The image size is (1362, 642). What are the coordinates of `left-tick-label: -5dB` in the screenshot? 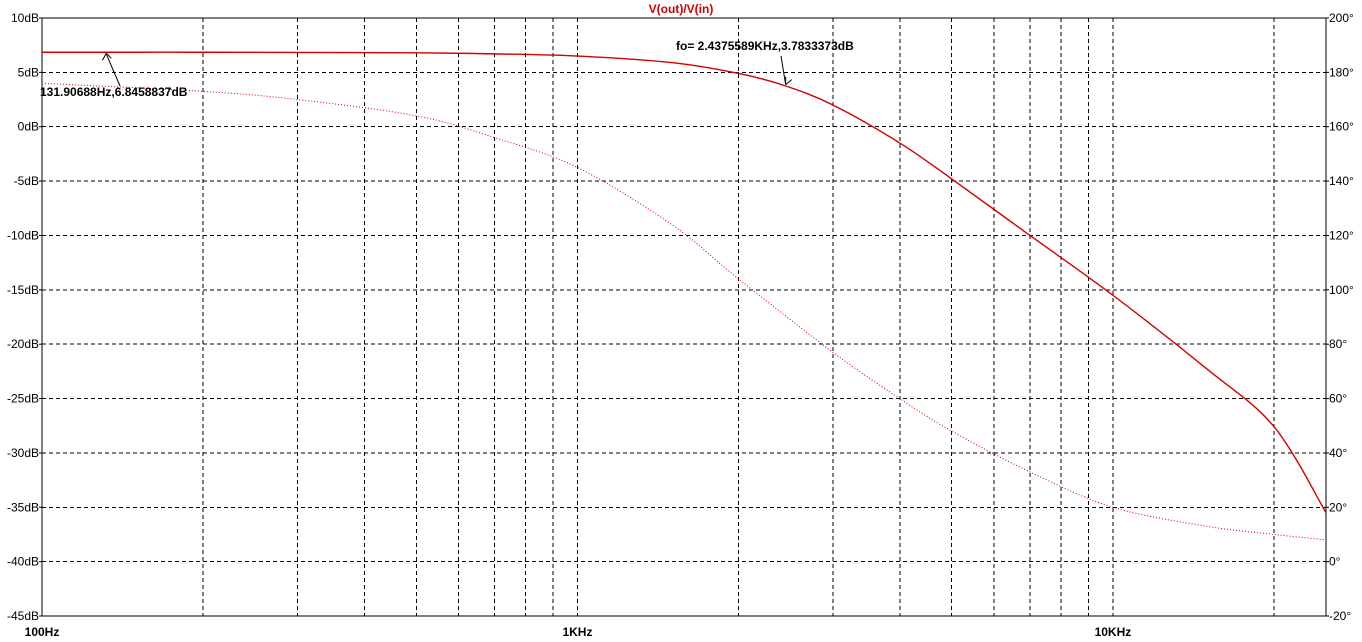 It's located at (26, 181).